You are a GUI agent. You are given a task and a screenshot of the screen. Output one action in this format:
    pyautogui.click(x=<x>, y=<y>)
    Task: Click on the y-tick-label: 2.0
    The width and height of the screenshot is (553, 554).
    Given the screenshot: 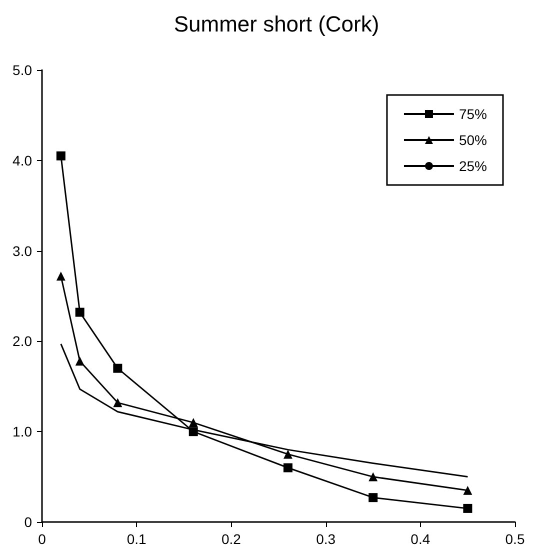 What is the action you would take?
    pyautogui.click(x=22, y=341)
    